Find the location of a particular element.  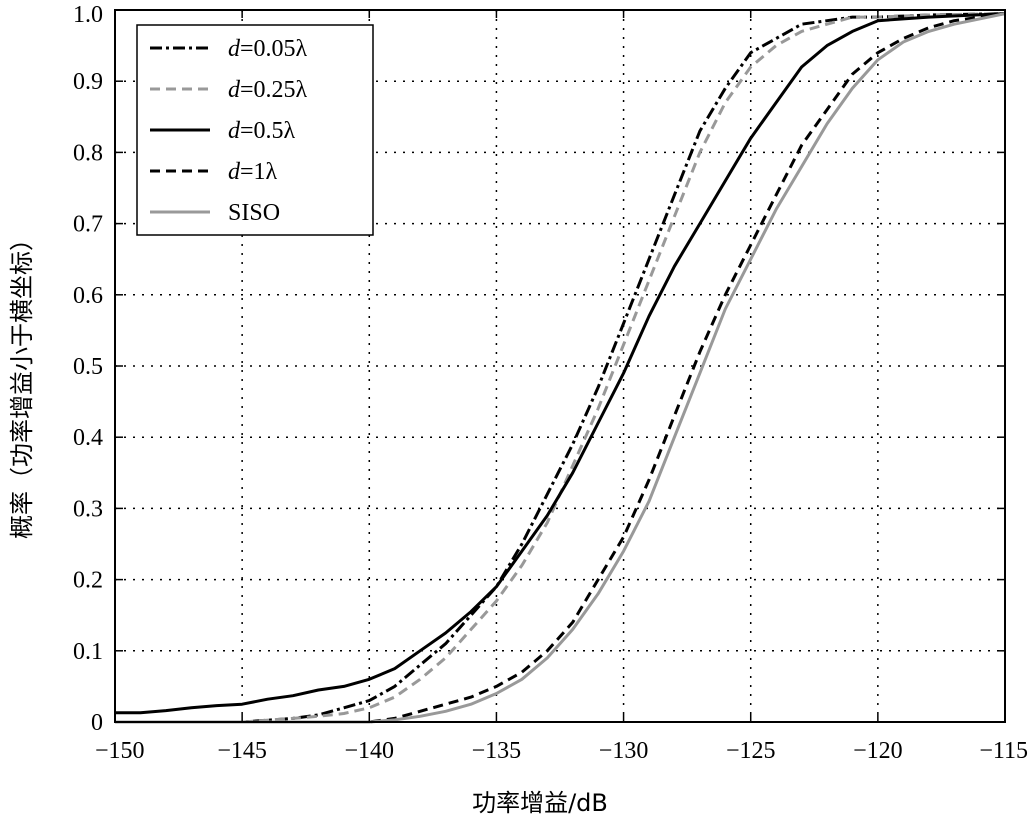

legend-value: SISO is located at coordinates (254, 213).